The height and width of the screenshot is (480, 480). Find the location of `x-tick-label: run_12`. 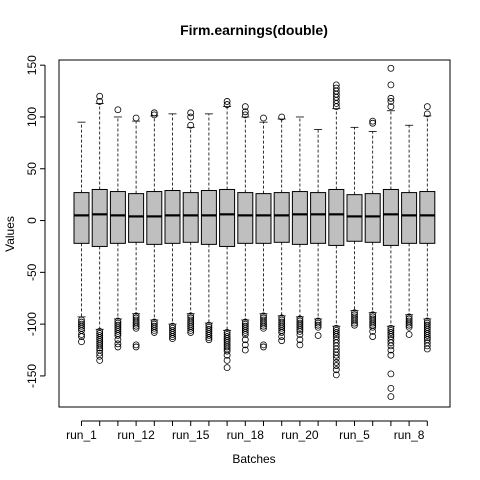

x-tick-label: run_12 is located at coordinates (136, 435).